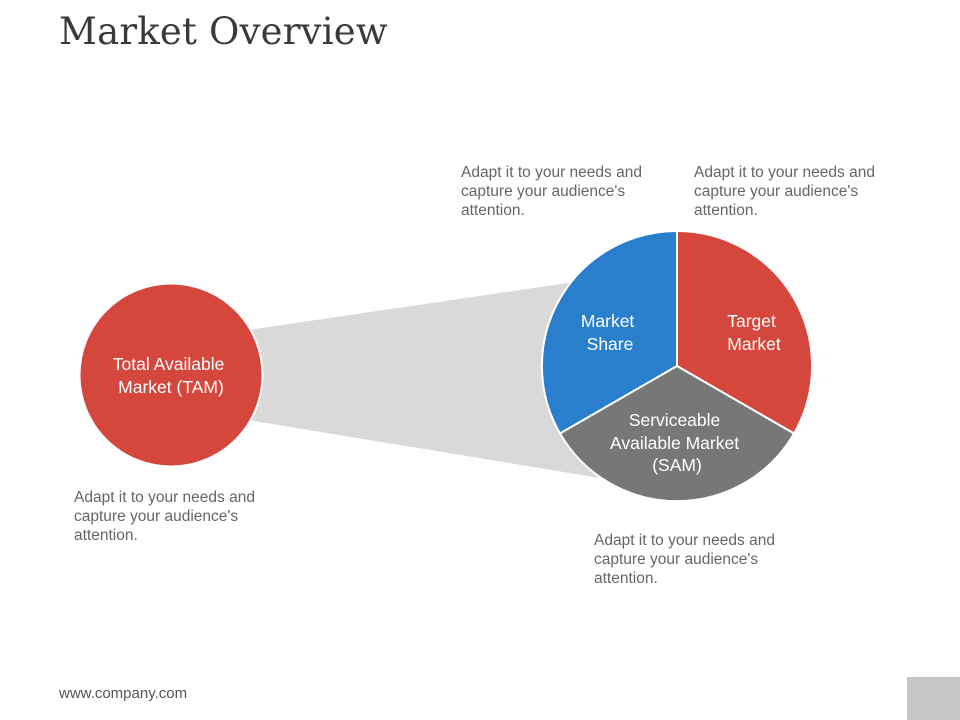 The image size is (960, 720). What do you see at coordinates (610, 344) in the screenshot?
I see `market-share-label-line: Share` at bounding box center [610, 344].